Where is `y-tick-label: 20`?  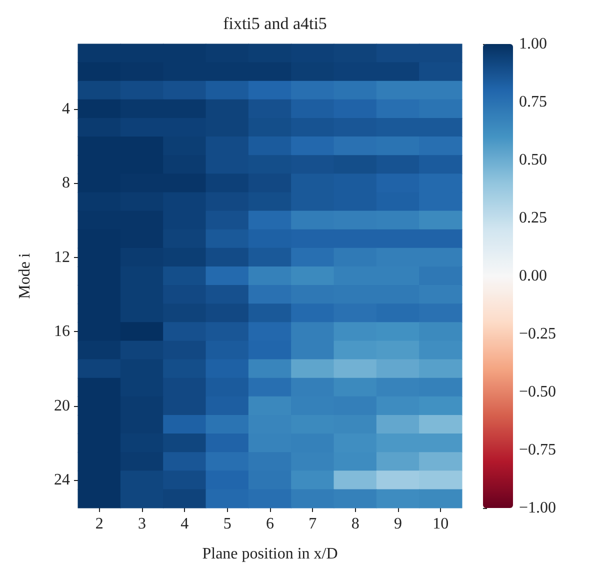
y-tick-label: 20 is located at coordinates (62, 405).